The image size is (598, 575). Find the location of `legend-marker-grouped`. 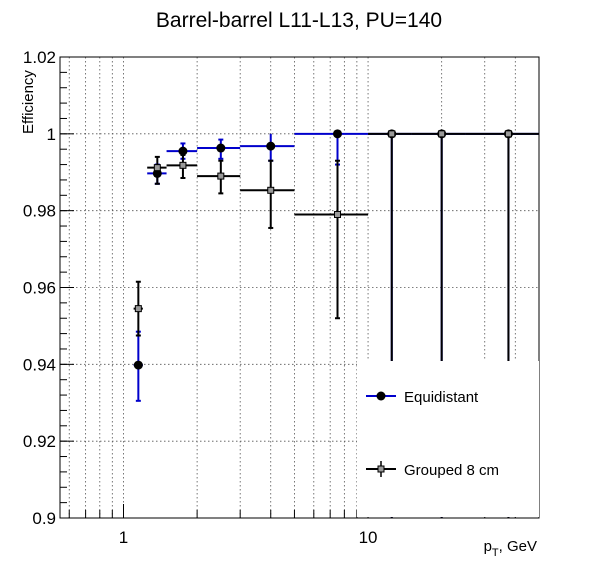

legend-marker-grouped is located at coordinates (381, 469).